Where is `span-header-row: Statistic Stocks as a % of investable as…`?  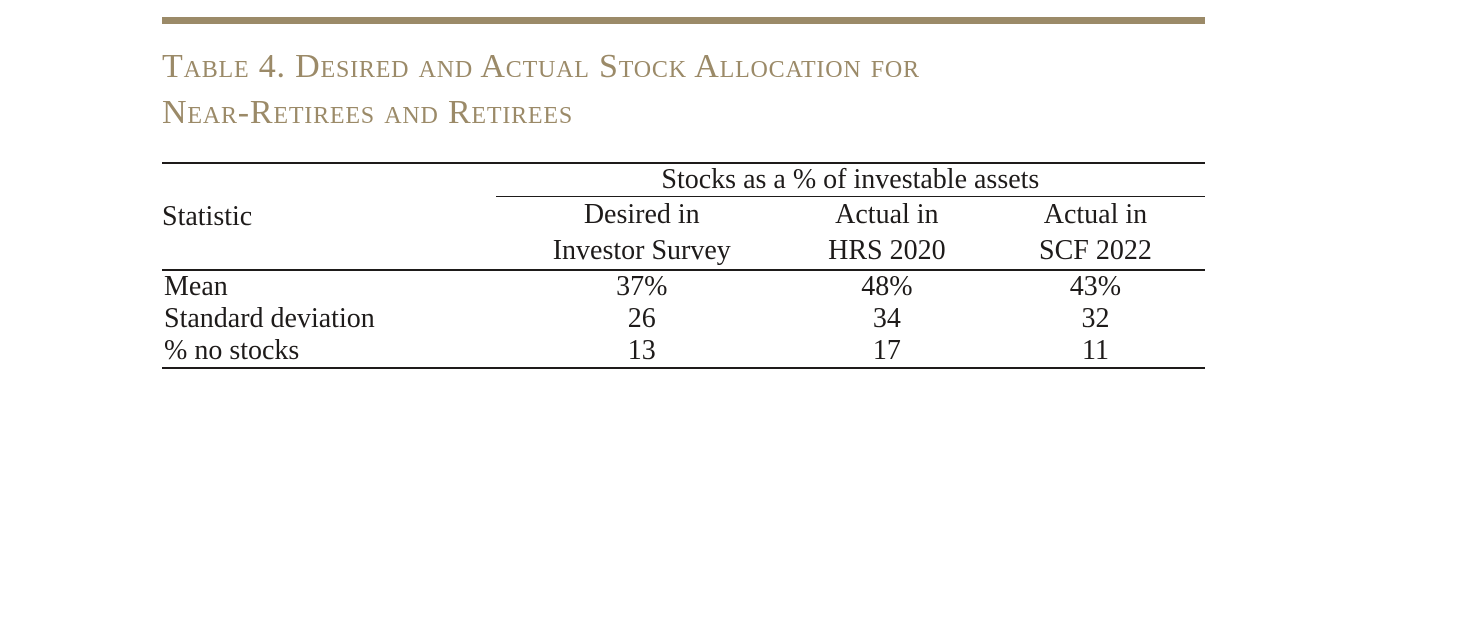
span-header-row: Statistic Stocks as a % of investable as… is located at coordinates (683, 217).